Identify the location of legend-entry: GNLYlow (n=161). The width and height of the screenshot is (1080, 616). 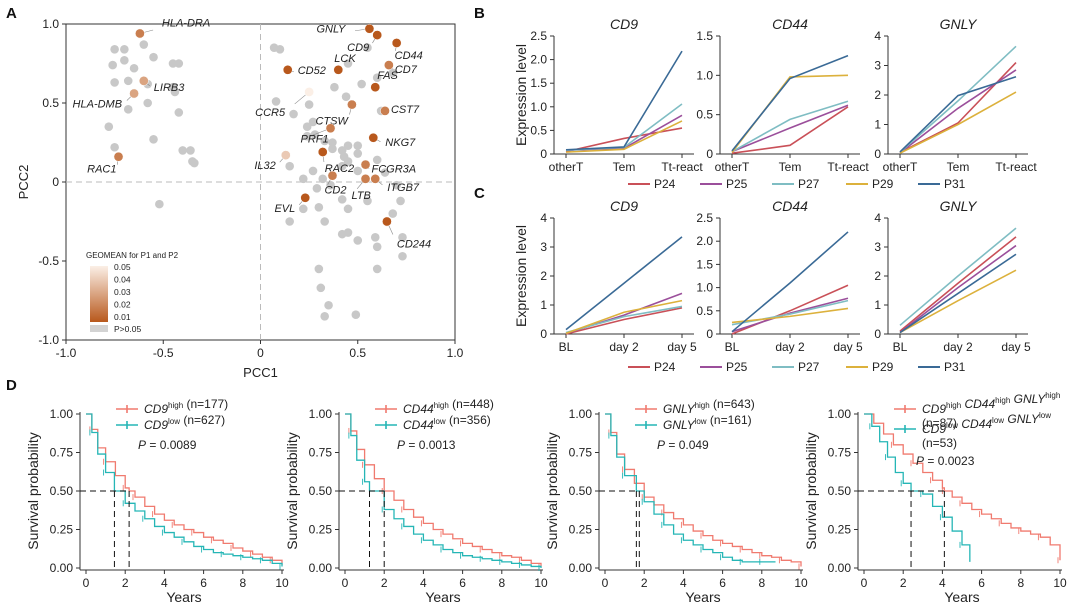
(707, 422).